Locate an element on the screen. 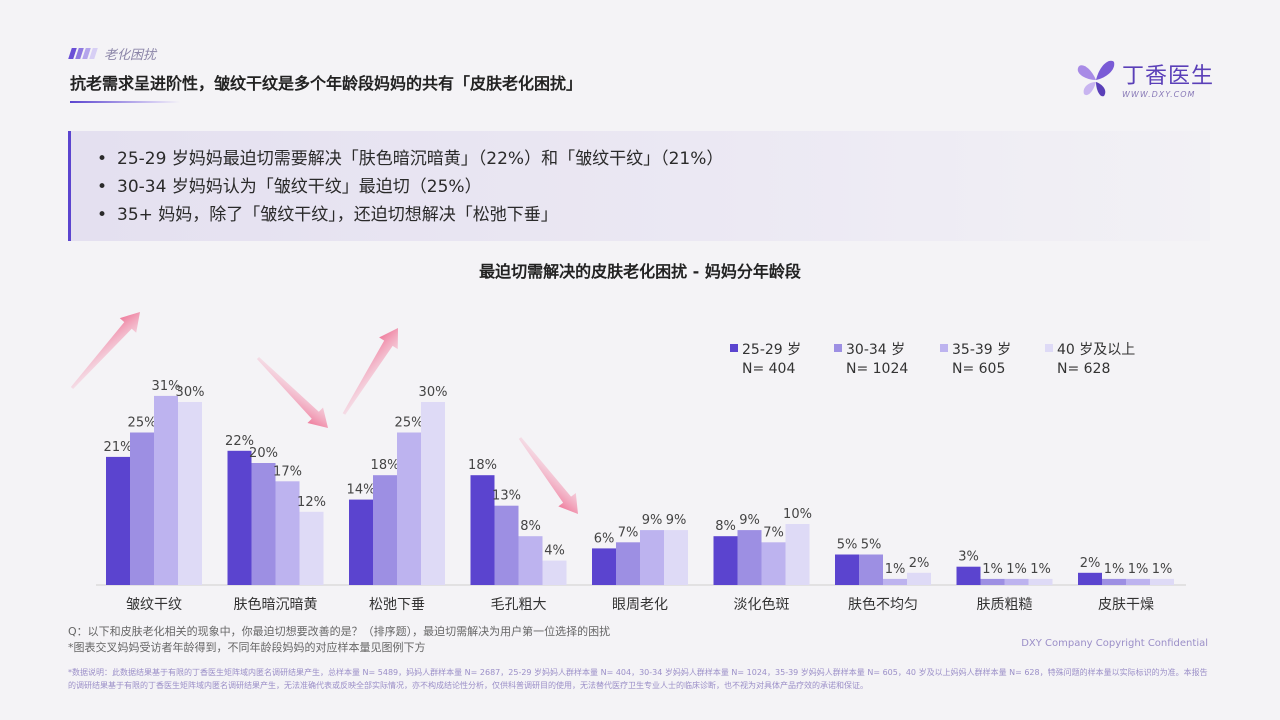 This screenshot has width=1280, height=720. legend-series-name: 25-29 岁 is located at coordinates (771, 350).